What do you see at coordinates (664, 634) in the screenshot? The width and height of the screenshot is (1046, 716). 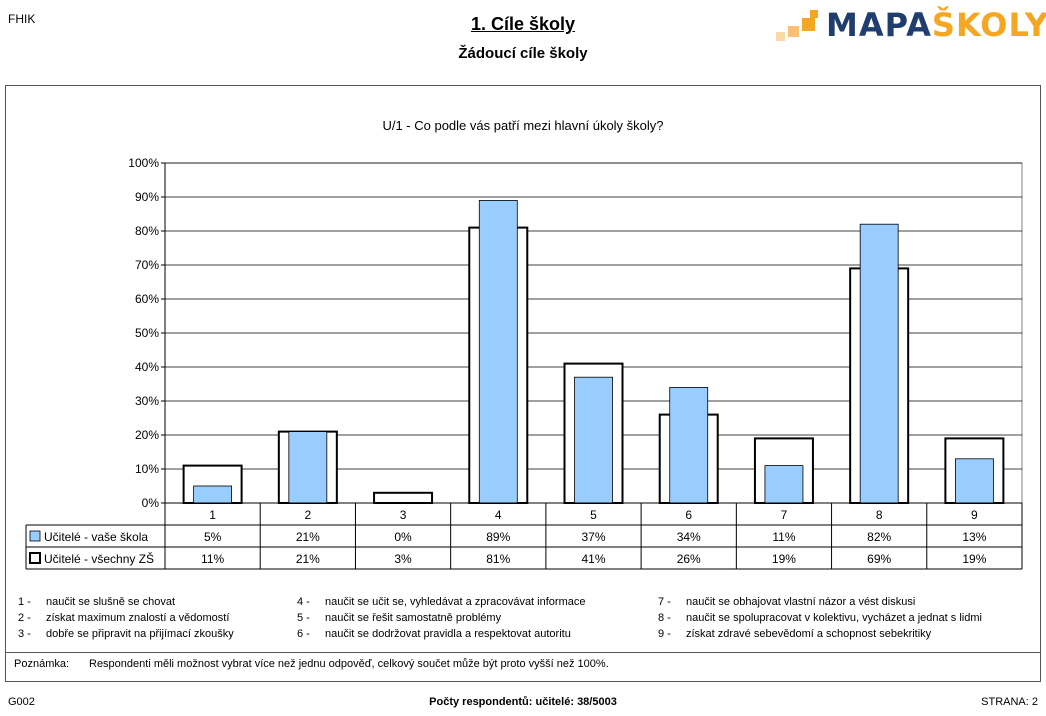 I see `legend-item-number: 9 -` at bounding box center [664, 634].